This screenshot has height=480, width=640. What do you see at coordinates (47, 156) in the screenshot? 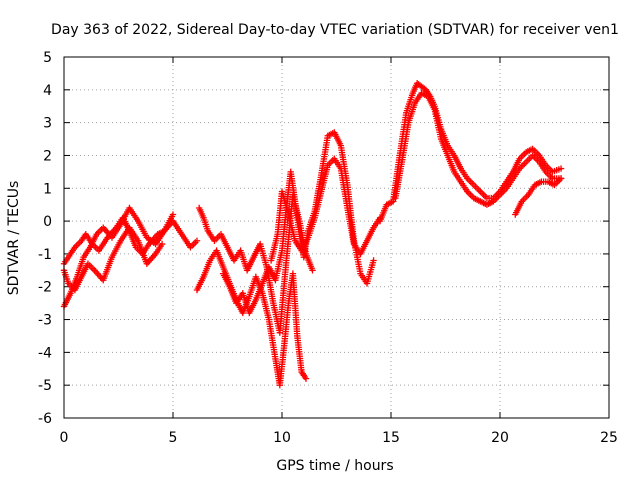
I see `y-tick-label: 2` at bounding box center [47, 156].